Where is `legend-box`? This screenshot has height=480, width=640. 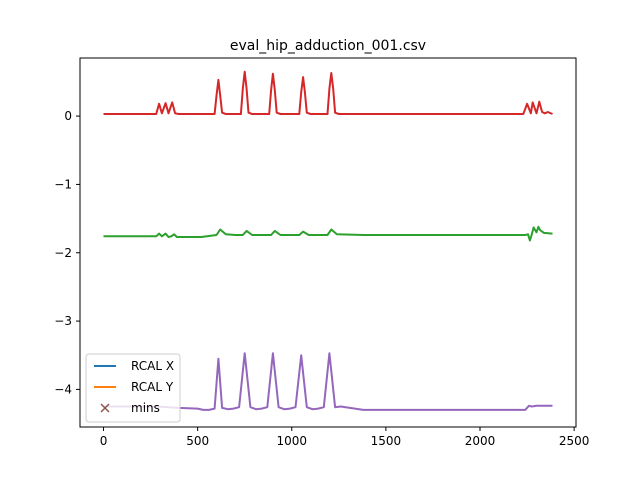
legend-box is located at coordinates (133, 388).